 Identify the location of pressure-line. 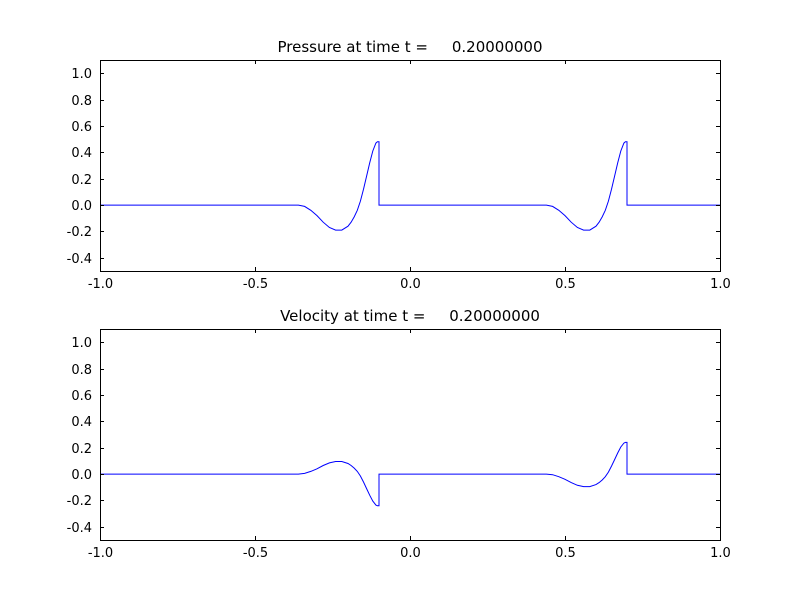
(410, 186).